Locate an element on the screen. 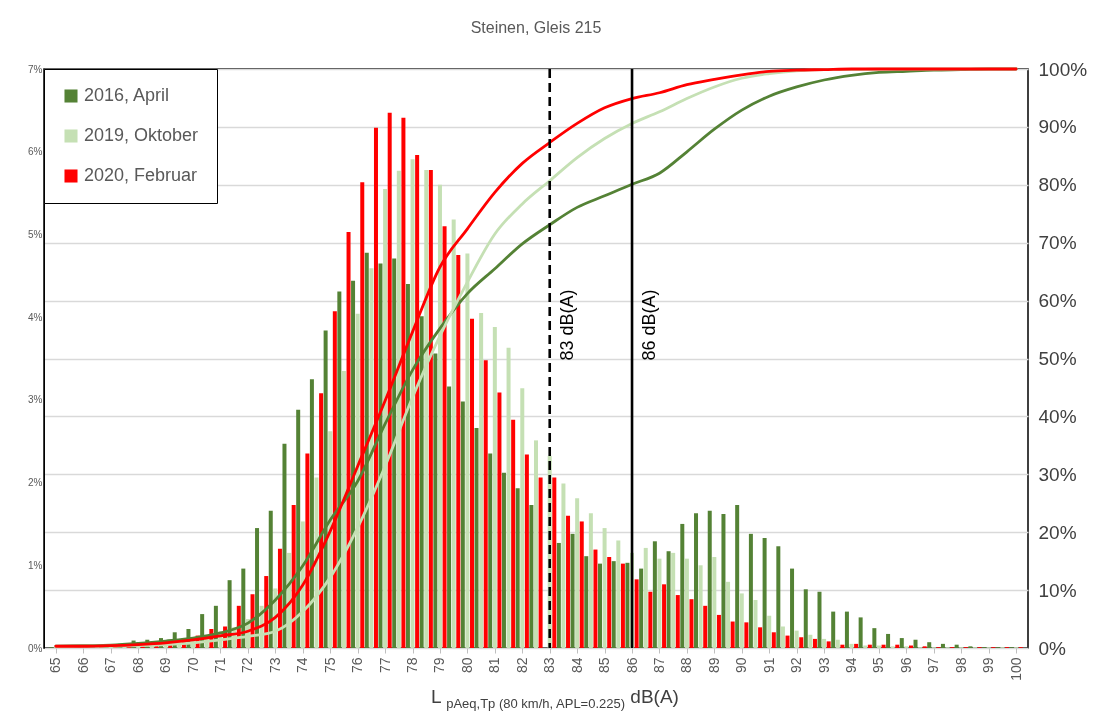 Image resolution: width=1110 pixels, height=718 pixels. legend-label: 2016, April is located at coordinates (127, 95).